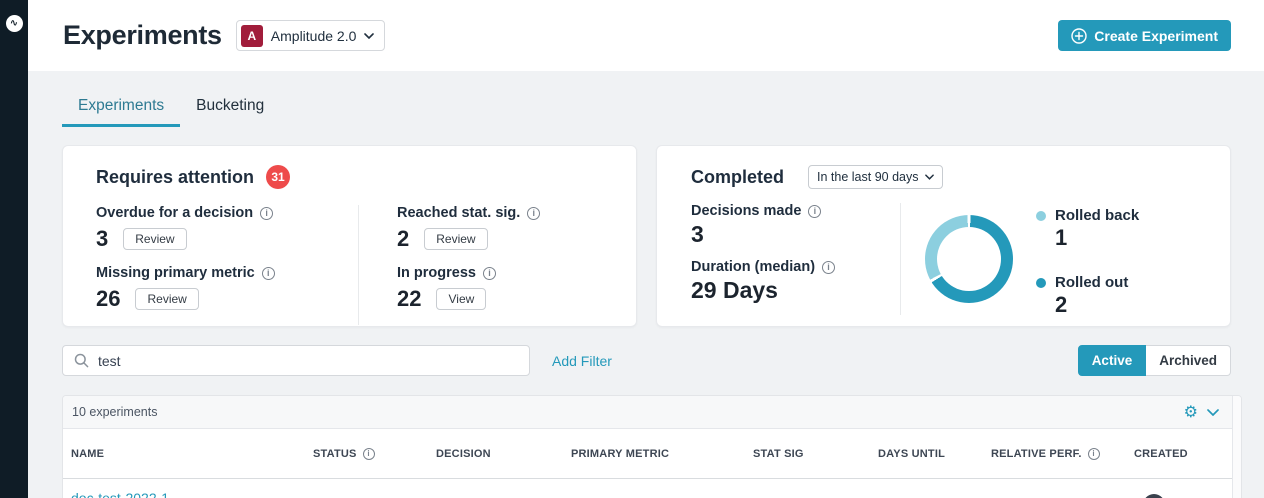  What do you see at coordinates (461, 299) in the screenshot?
I see `view-in-progress-button: View` at bounding box center [461, 299].